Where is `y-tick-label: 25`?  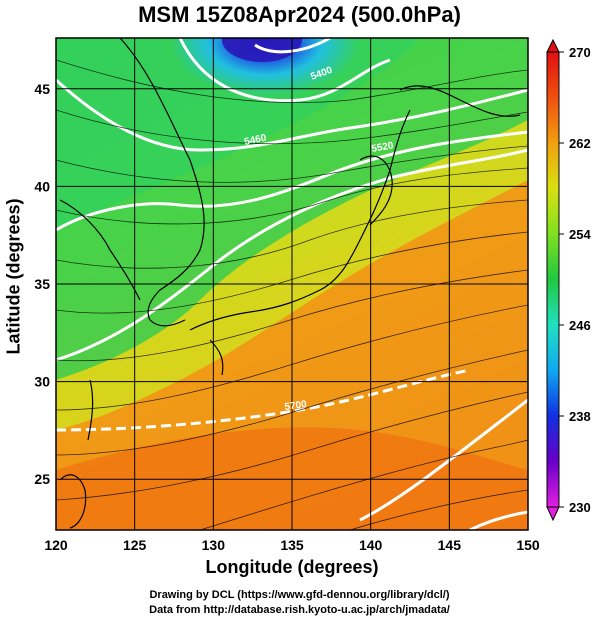
y-tick-label: 25 is located at coordinates (42, 479).